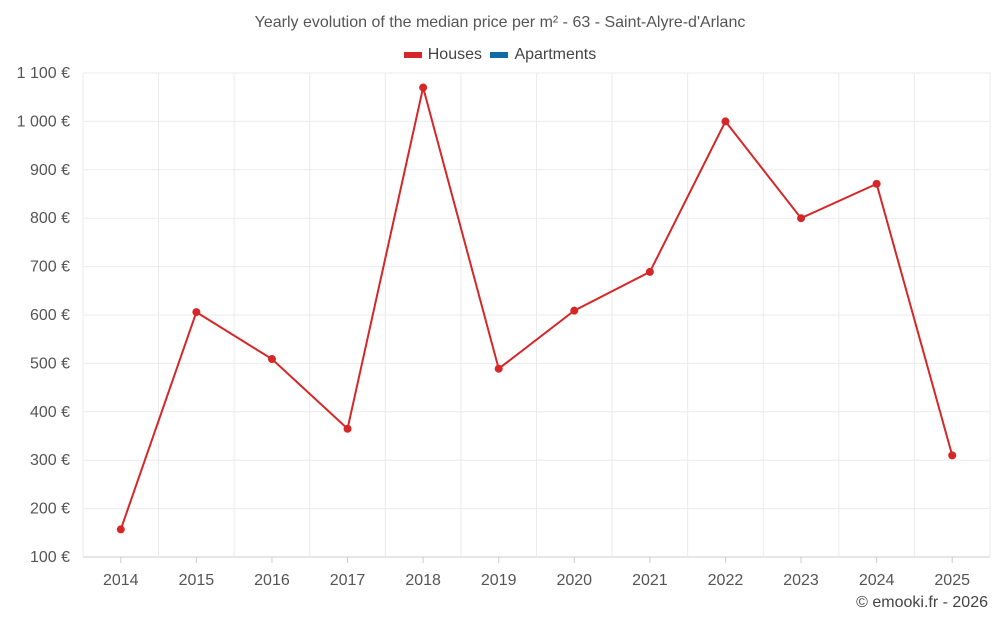  I want to click on legend-swatch-apartments, so click(499, 55).